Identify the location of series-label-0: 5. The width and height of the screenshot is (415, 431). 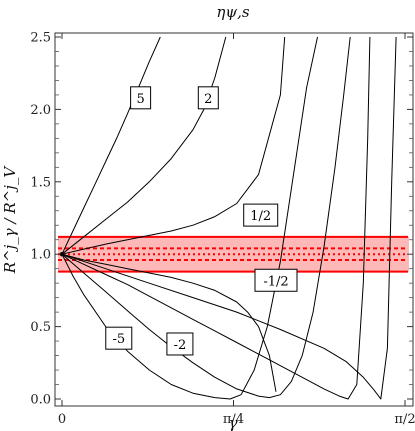
(140, 99).